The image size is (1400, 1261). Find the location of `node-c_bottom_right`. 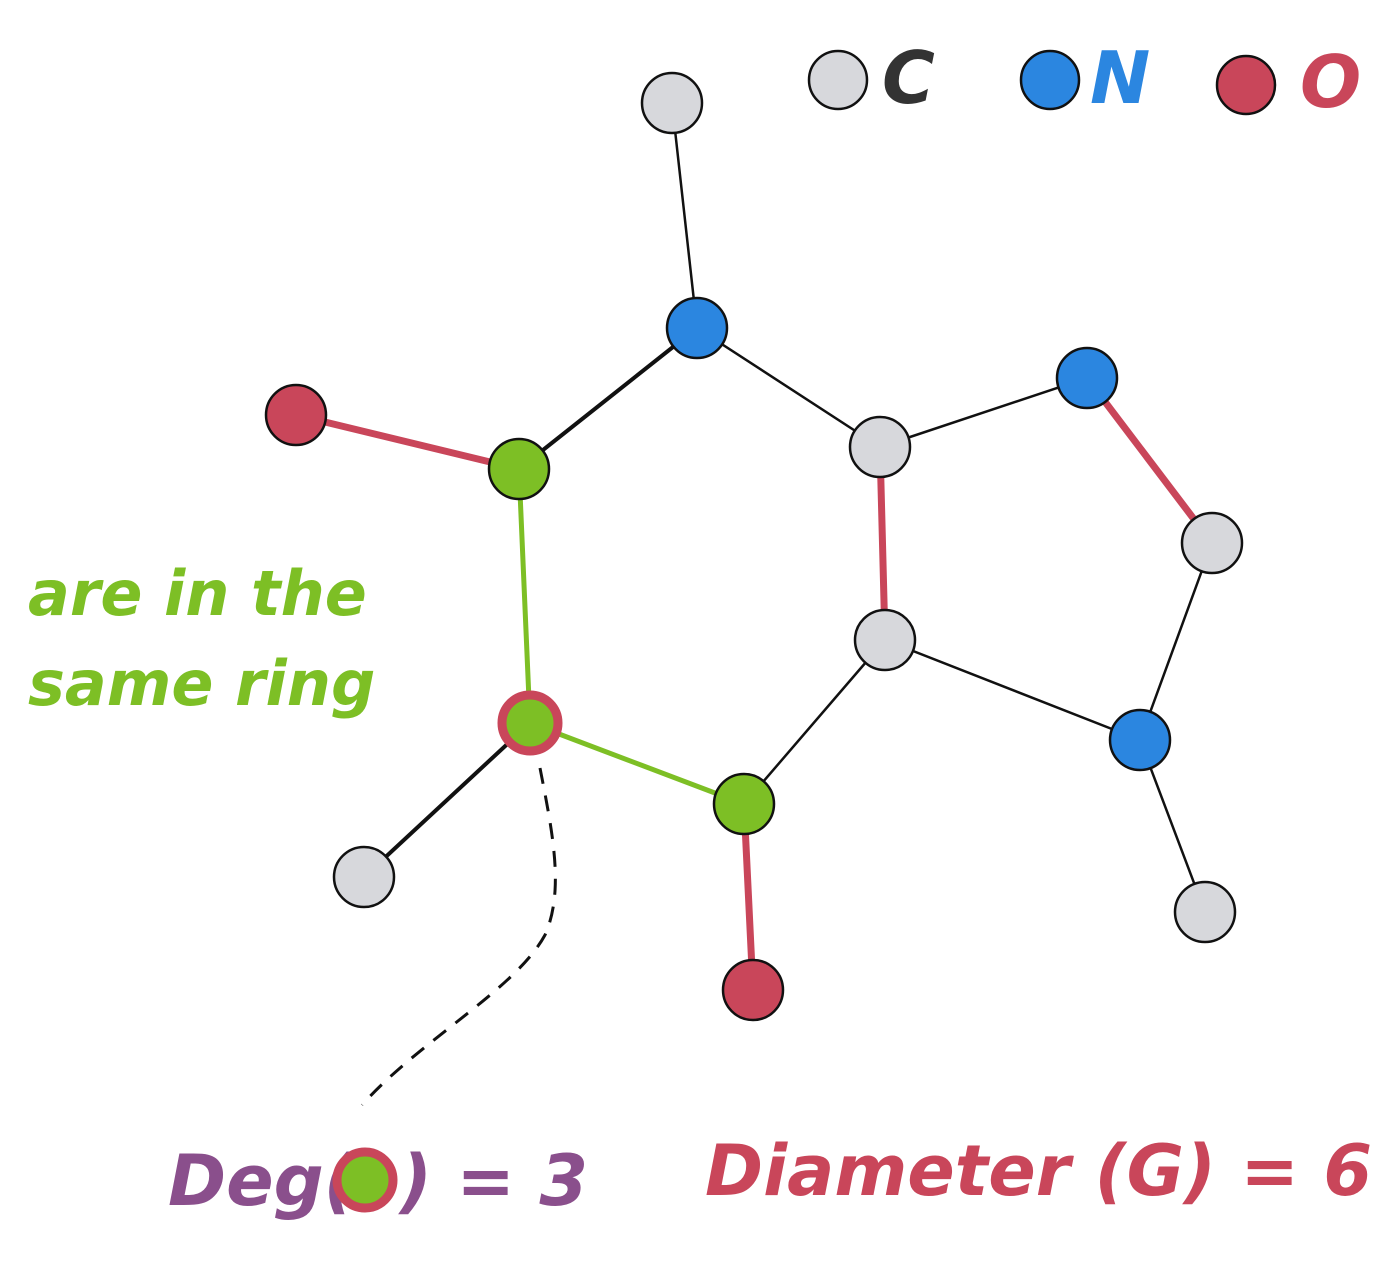

node-c_bottom_right is located at coordinates (1205, 912).